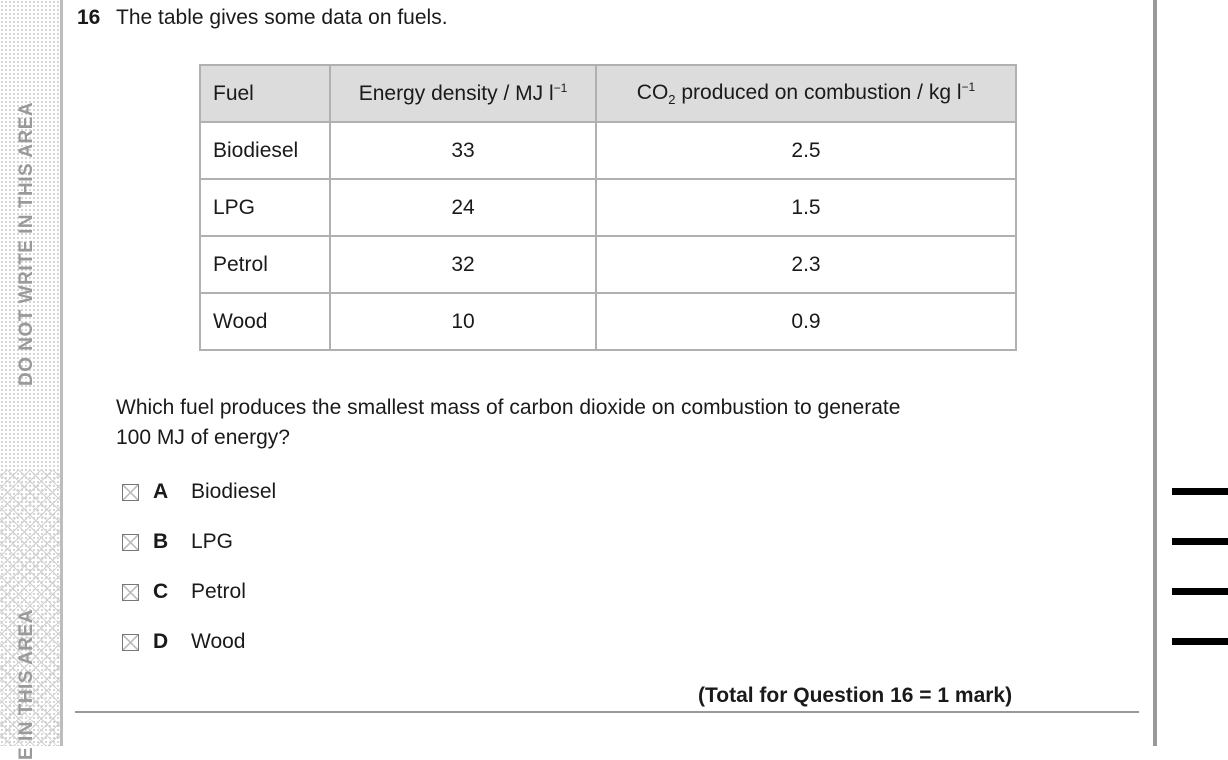  I want to click on table-row: Wood 10 0.9, so click(608, 321).